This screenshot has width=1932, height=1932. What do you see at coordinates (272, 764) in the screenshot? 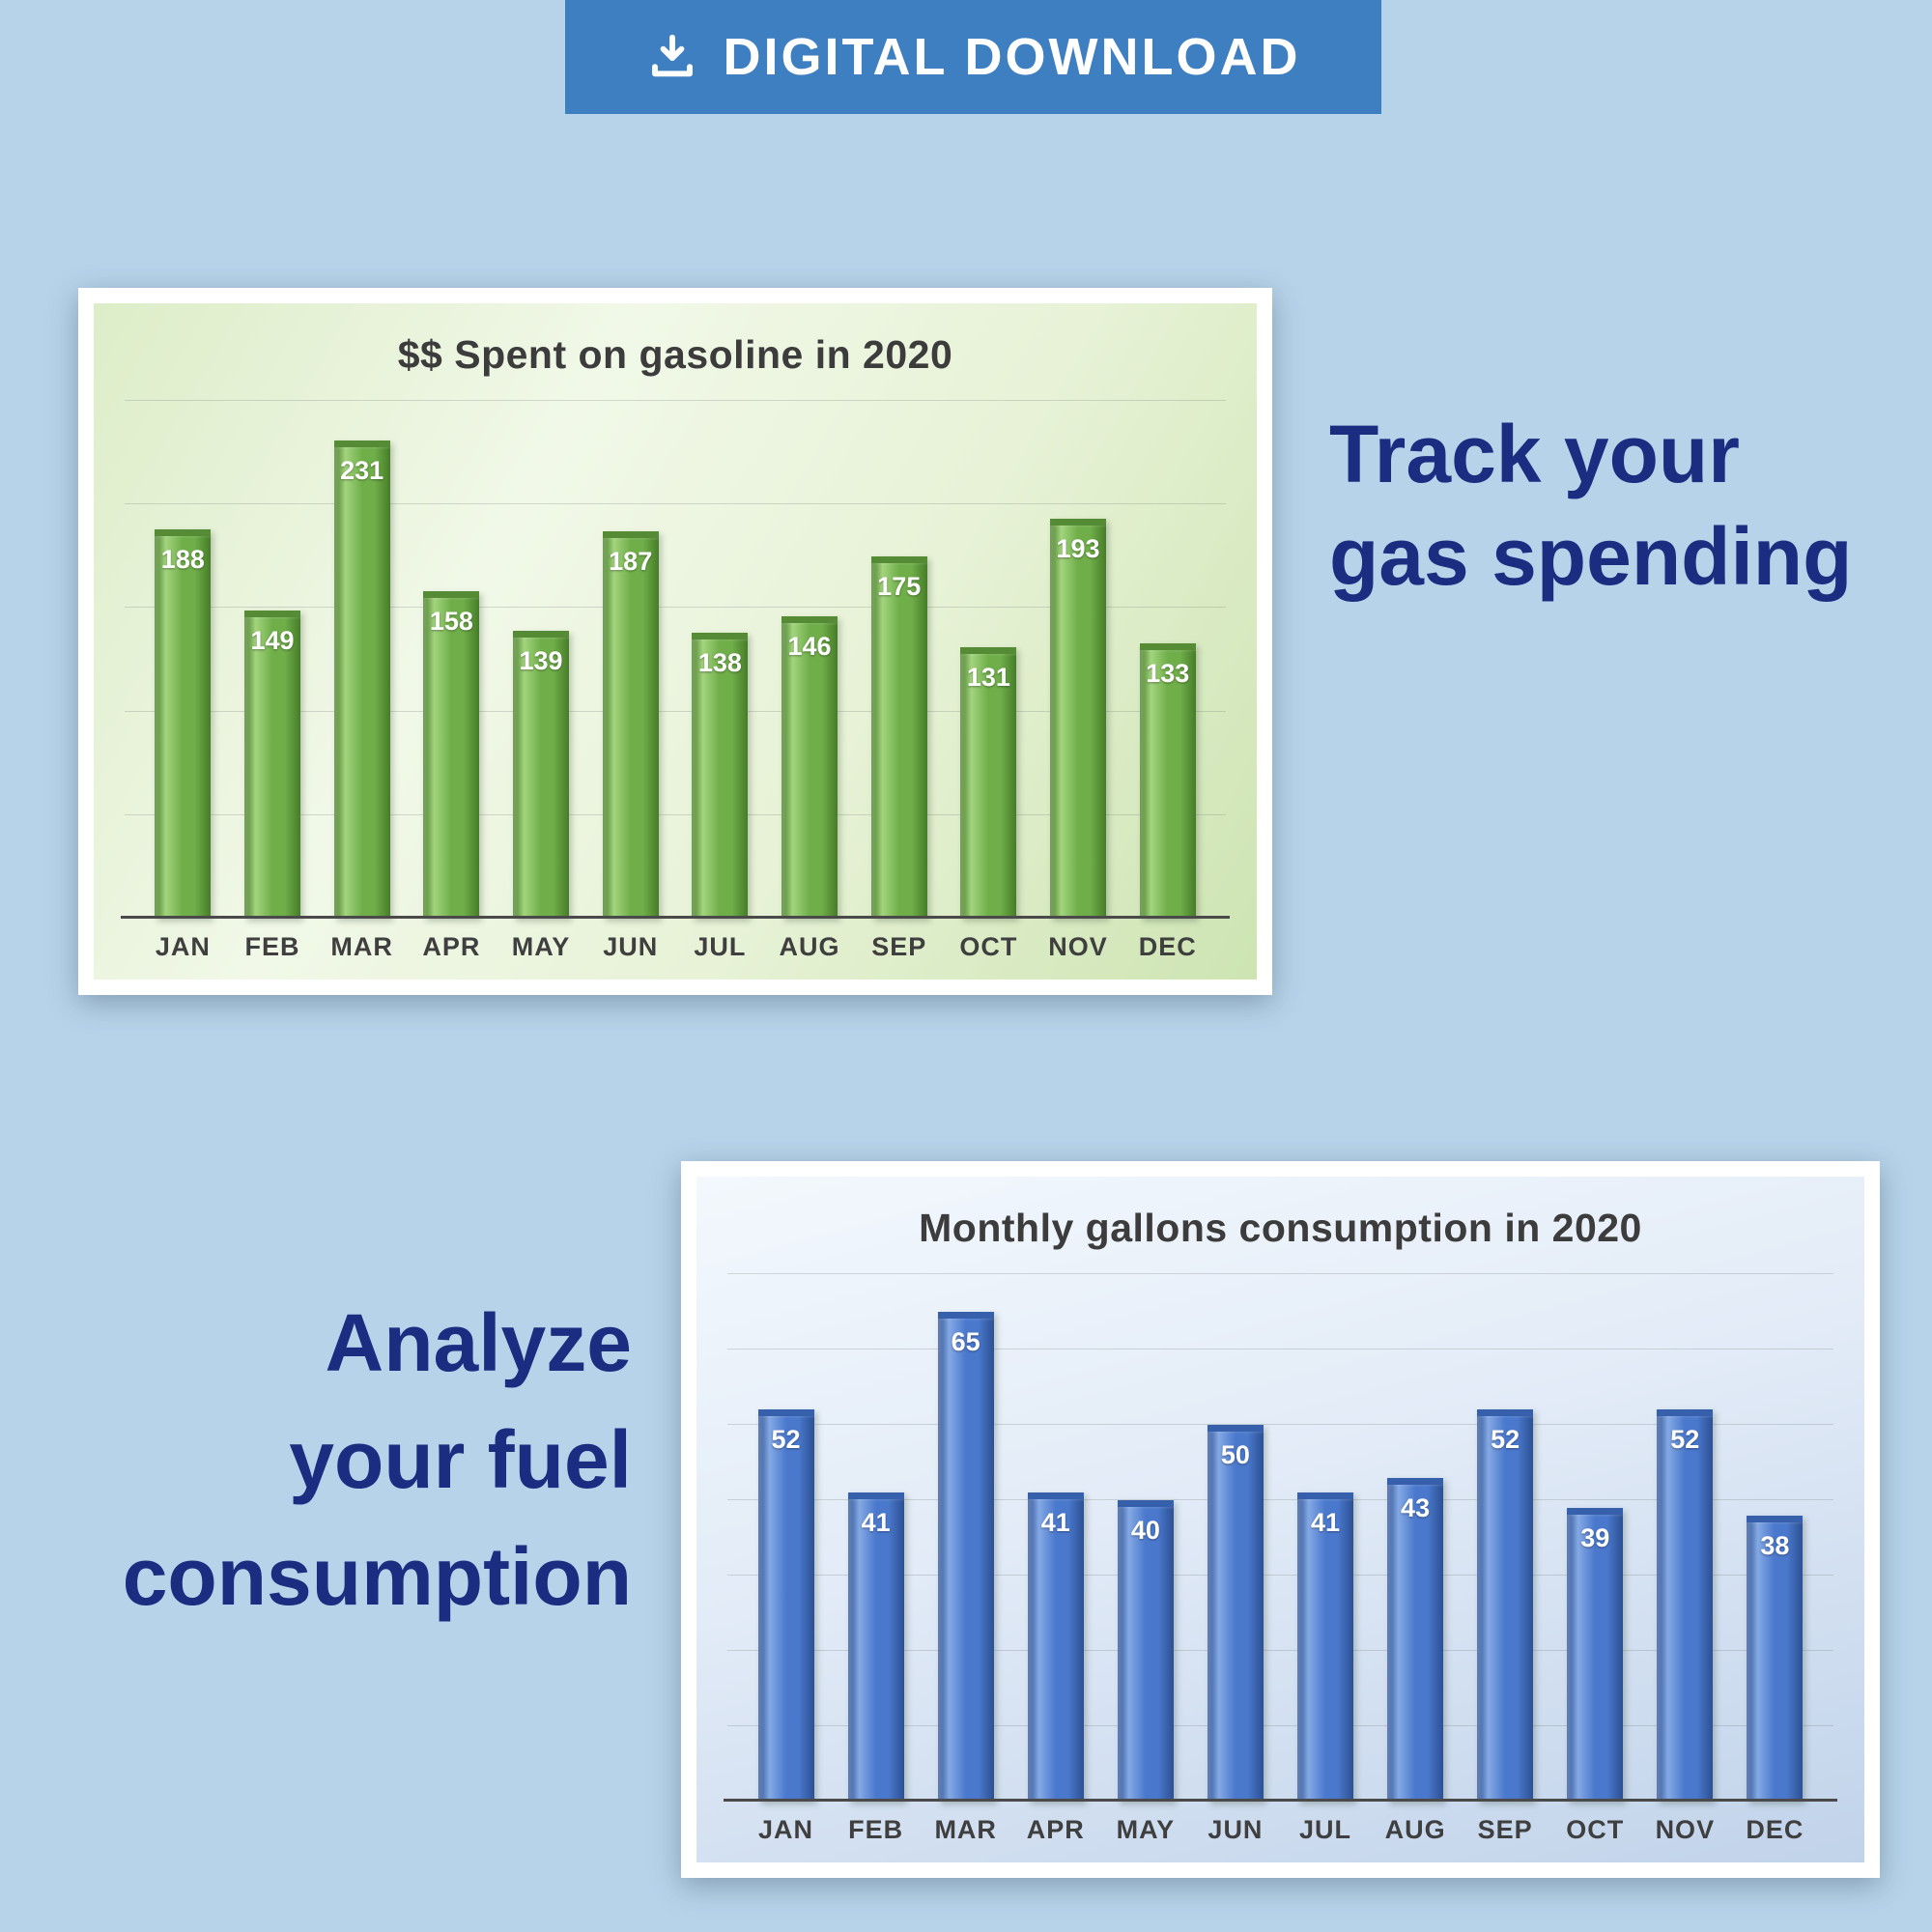
I see `bar-feb: 149` at bounding box center [272, 764].